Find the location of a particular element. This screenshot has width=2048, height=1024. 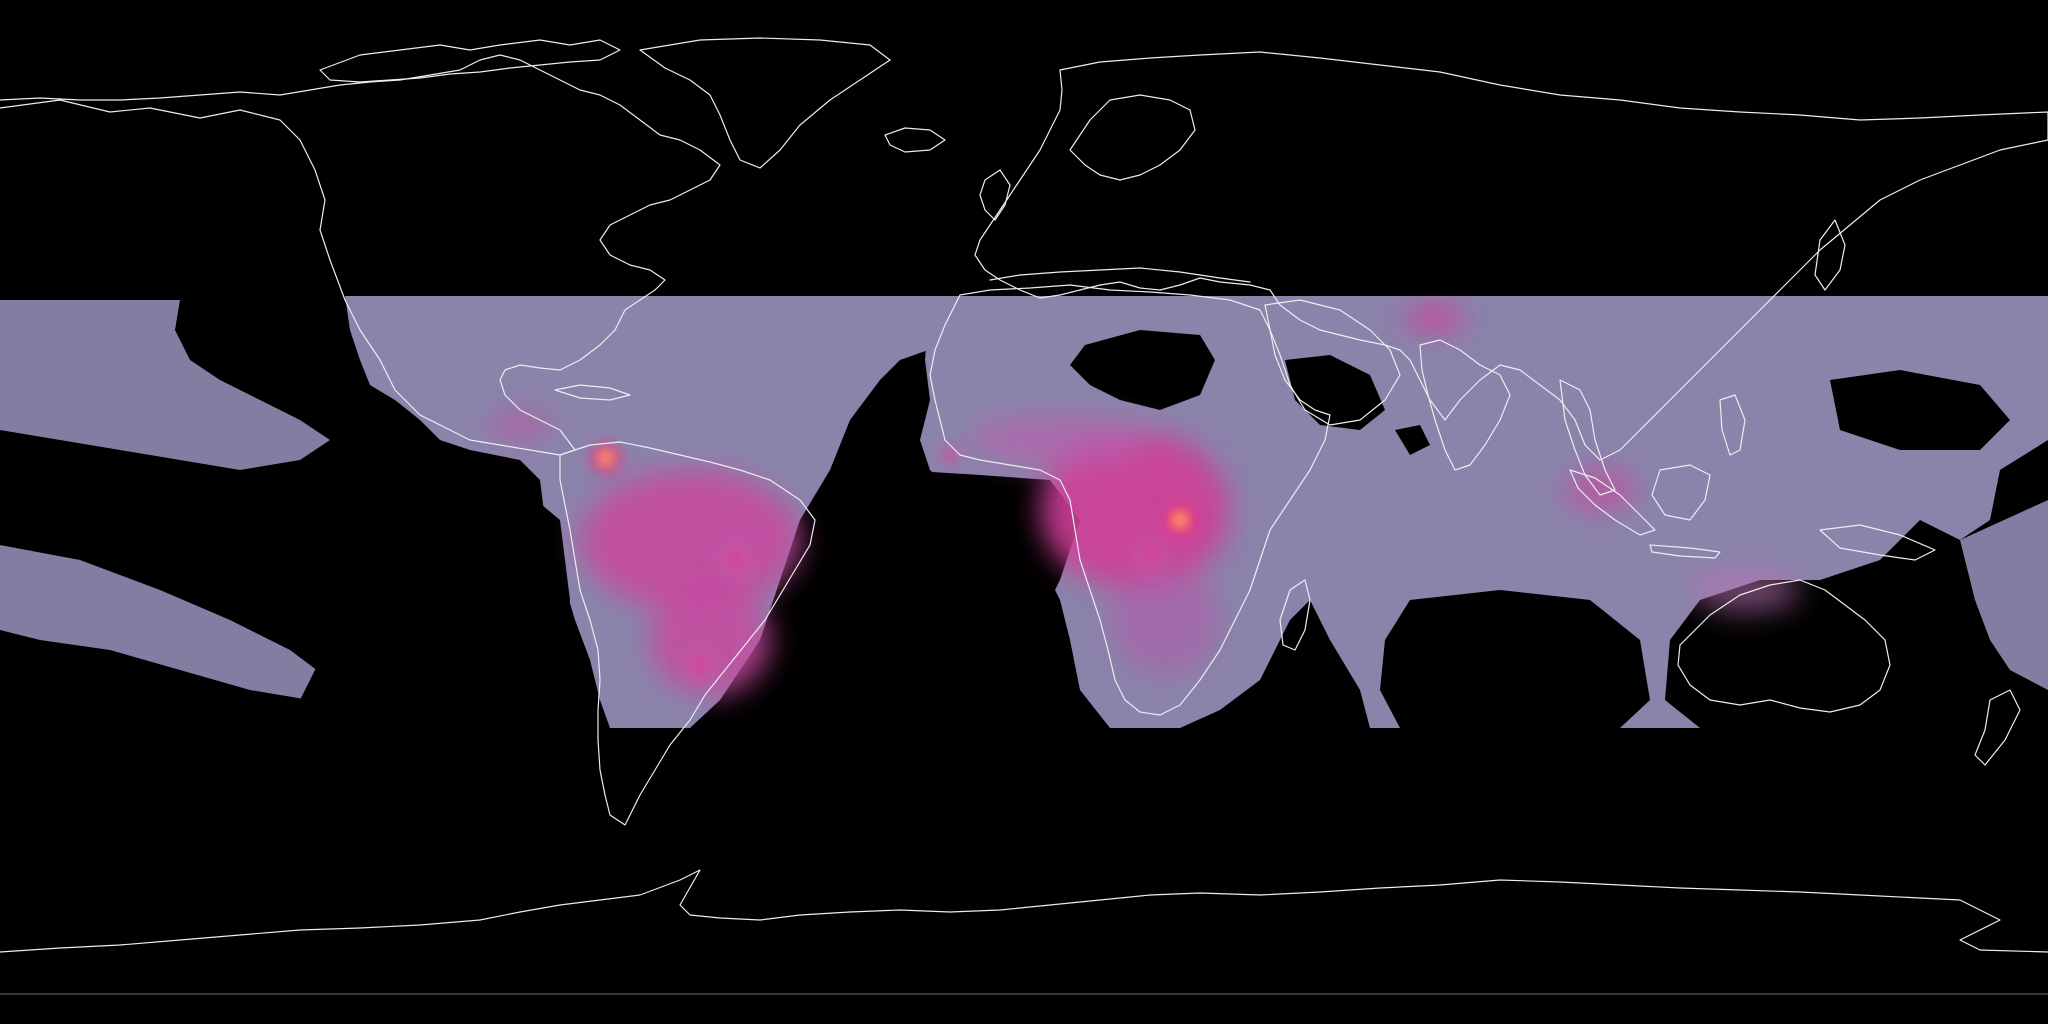

coast-philippines is located at coordinates (1732, 425).